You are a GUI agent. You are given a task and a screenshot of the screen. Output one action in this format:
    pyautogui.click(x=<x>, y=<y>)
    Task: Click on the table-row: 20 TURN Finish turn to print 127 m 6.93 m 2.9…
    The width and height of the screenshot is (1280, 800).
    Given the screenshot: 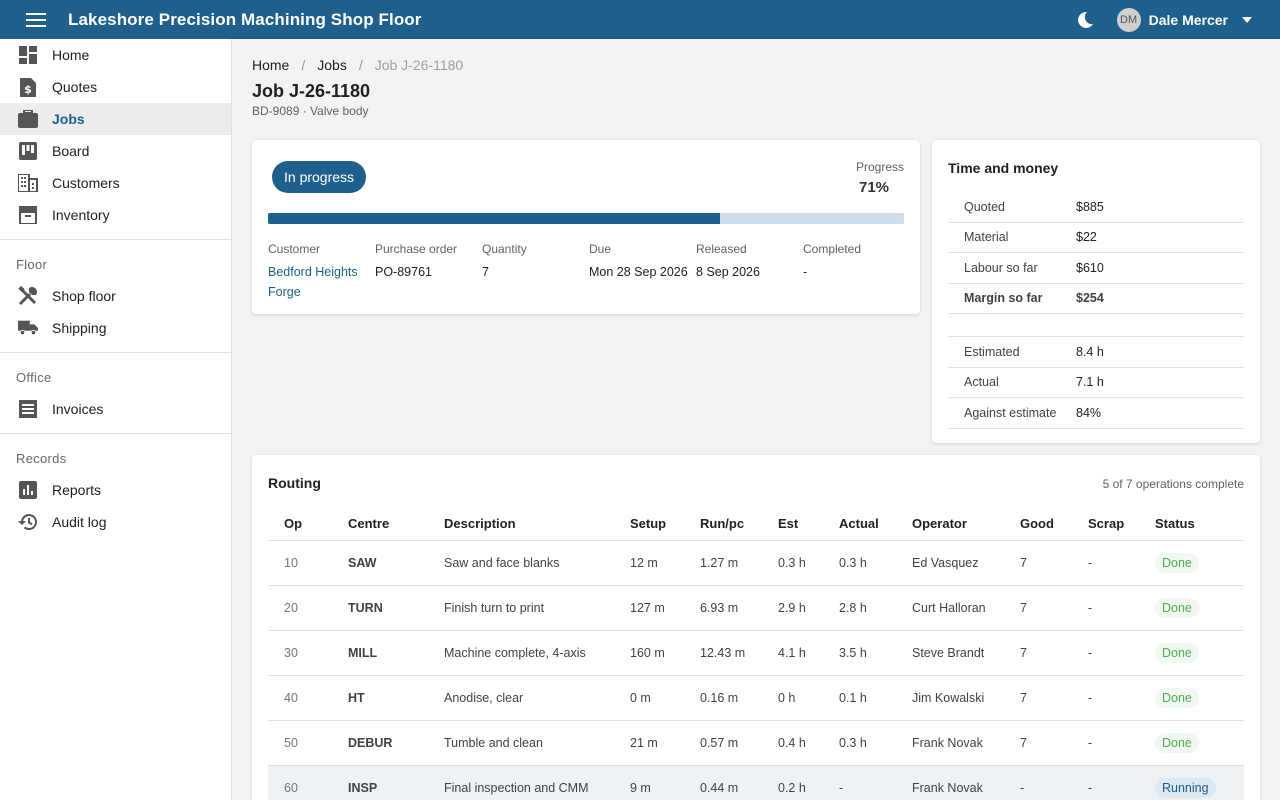 What is the action you would take?
    pyautogui.click(x=756, y=608)
    